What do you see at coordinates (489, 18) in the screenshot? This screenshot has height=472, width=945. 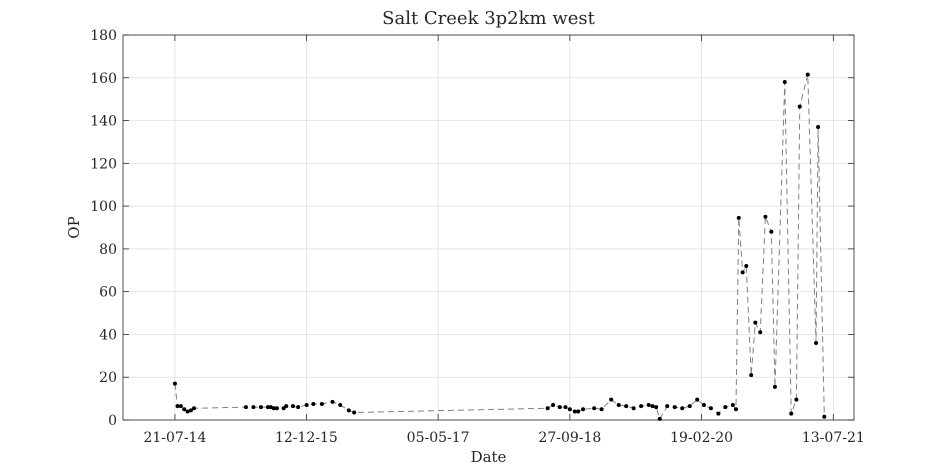 I see `chart-title: Salt Creek 3p2km west` at bounding box center [489, 18].